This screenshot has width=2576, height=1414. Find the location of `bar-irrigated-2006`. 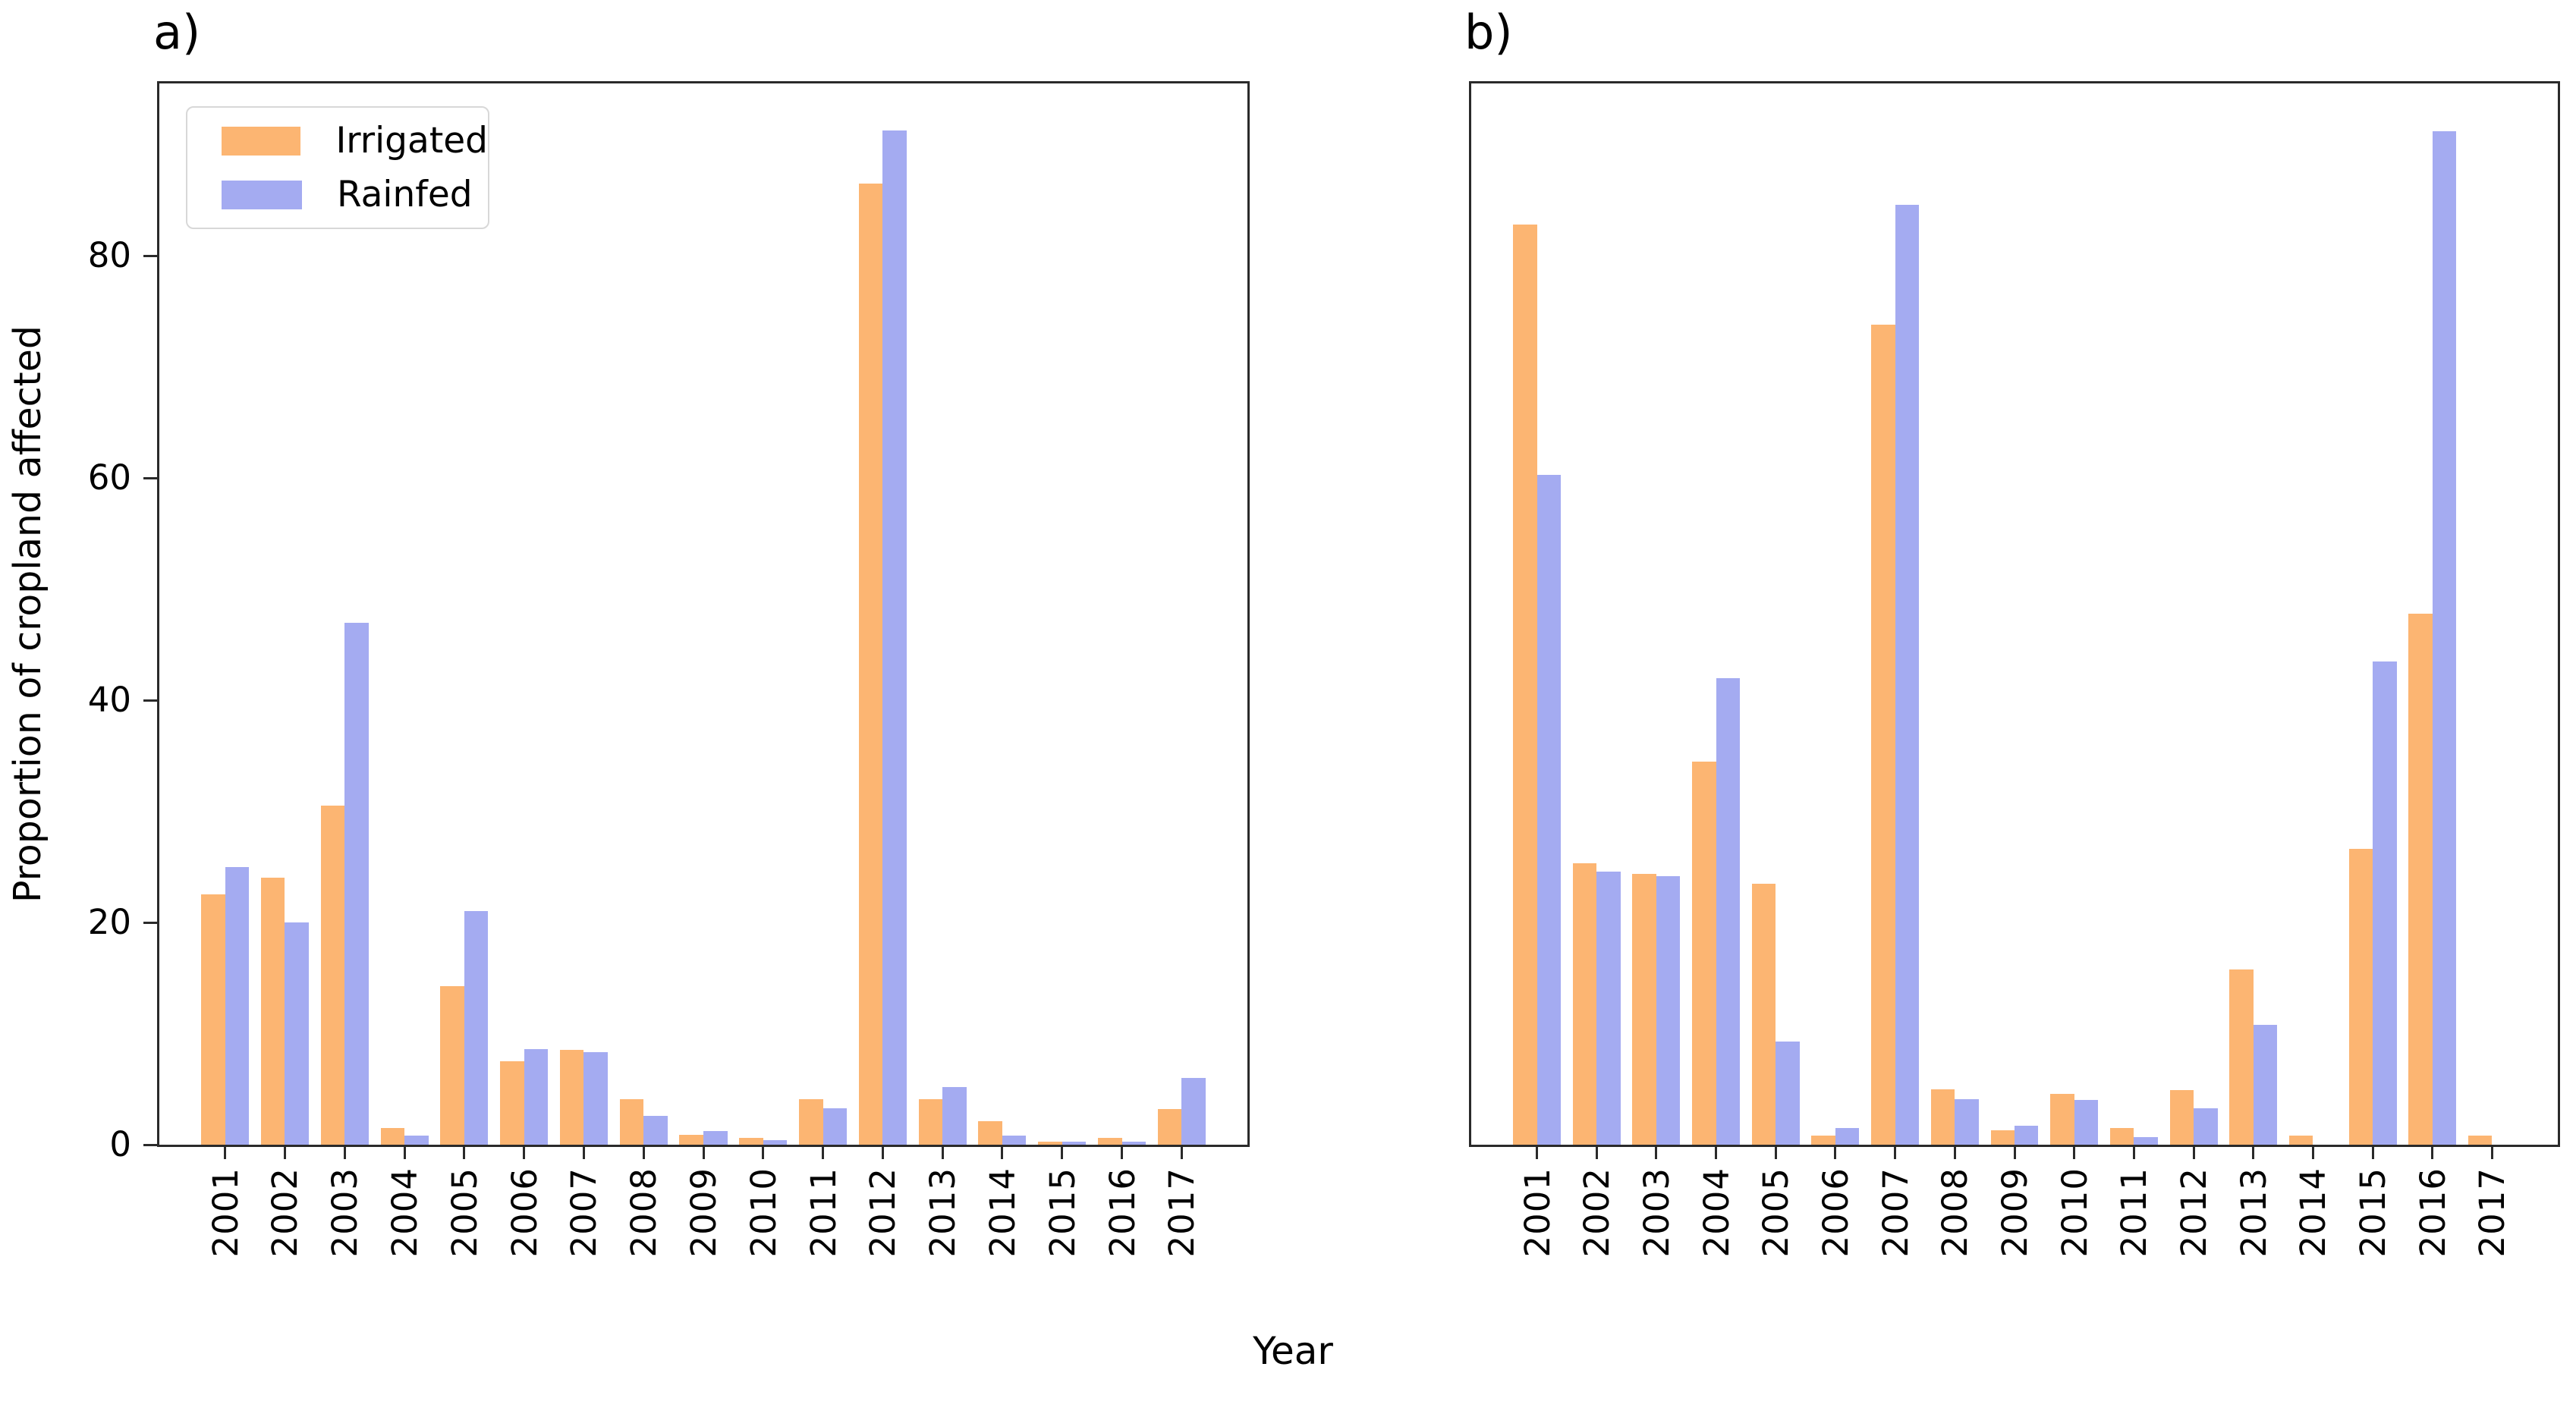

bar-irrigated-2006 is located at coordinates (512, 1103).